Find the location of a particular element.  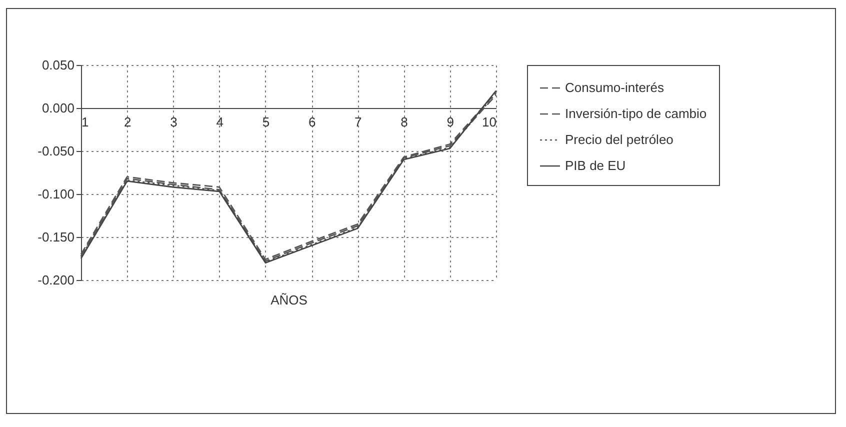

legend-label: Inversión-tipo de cambio is located at coordinates (636, 113).